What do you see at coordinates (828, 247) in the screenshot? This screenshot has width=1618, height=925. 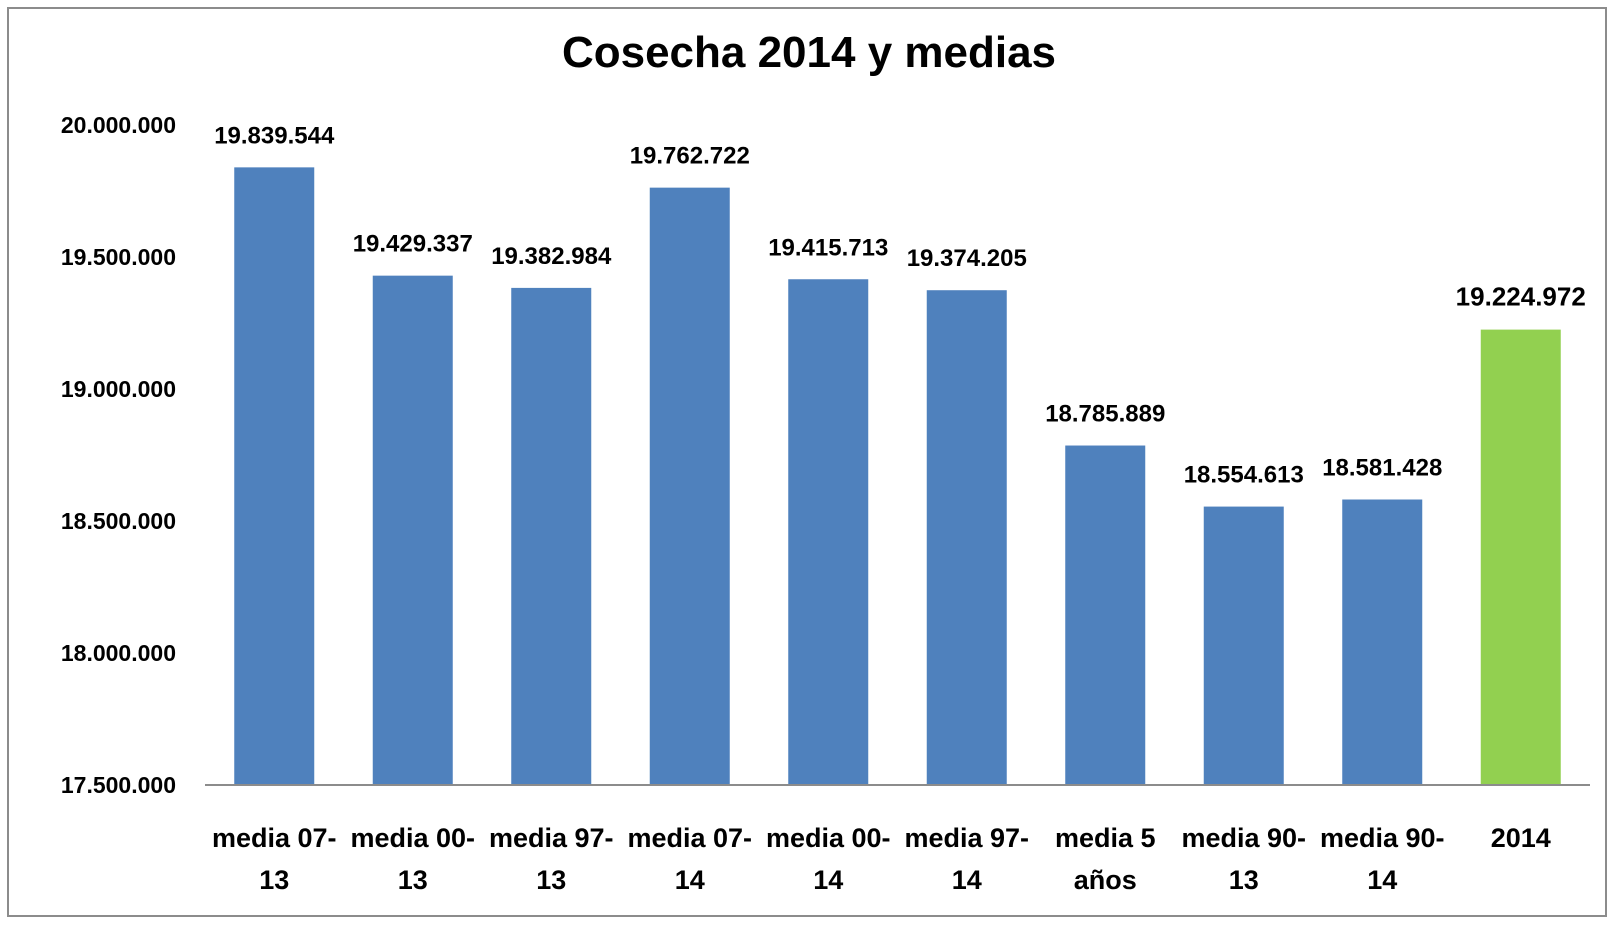 I see `data-label: 19.415.713` at bounding box center [828, 247].